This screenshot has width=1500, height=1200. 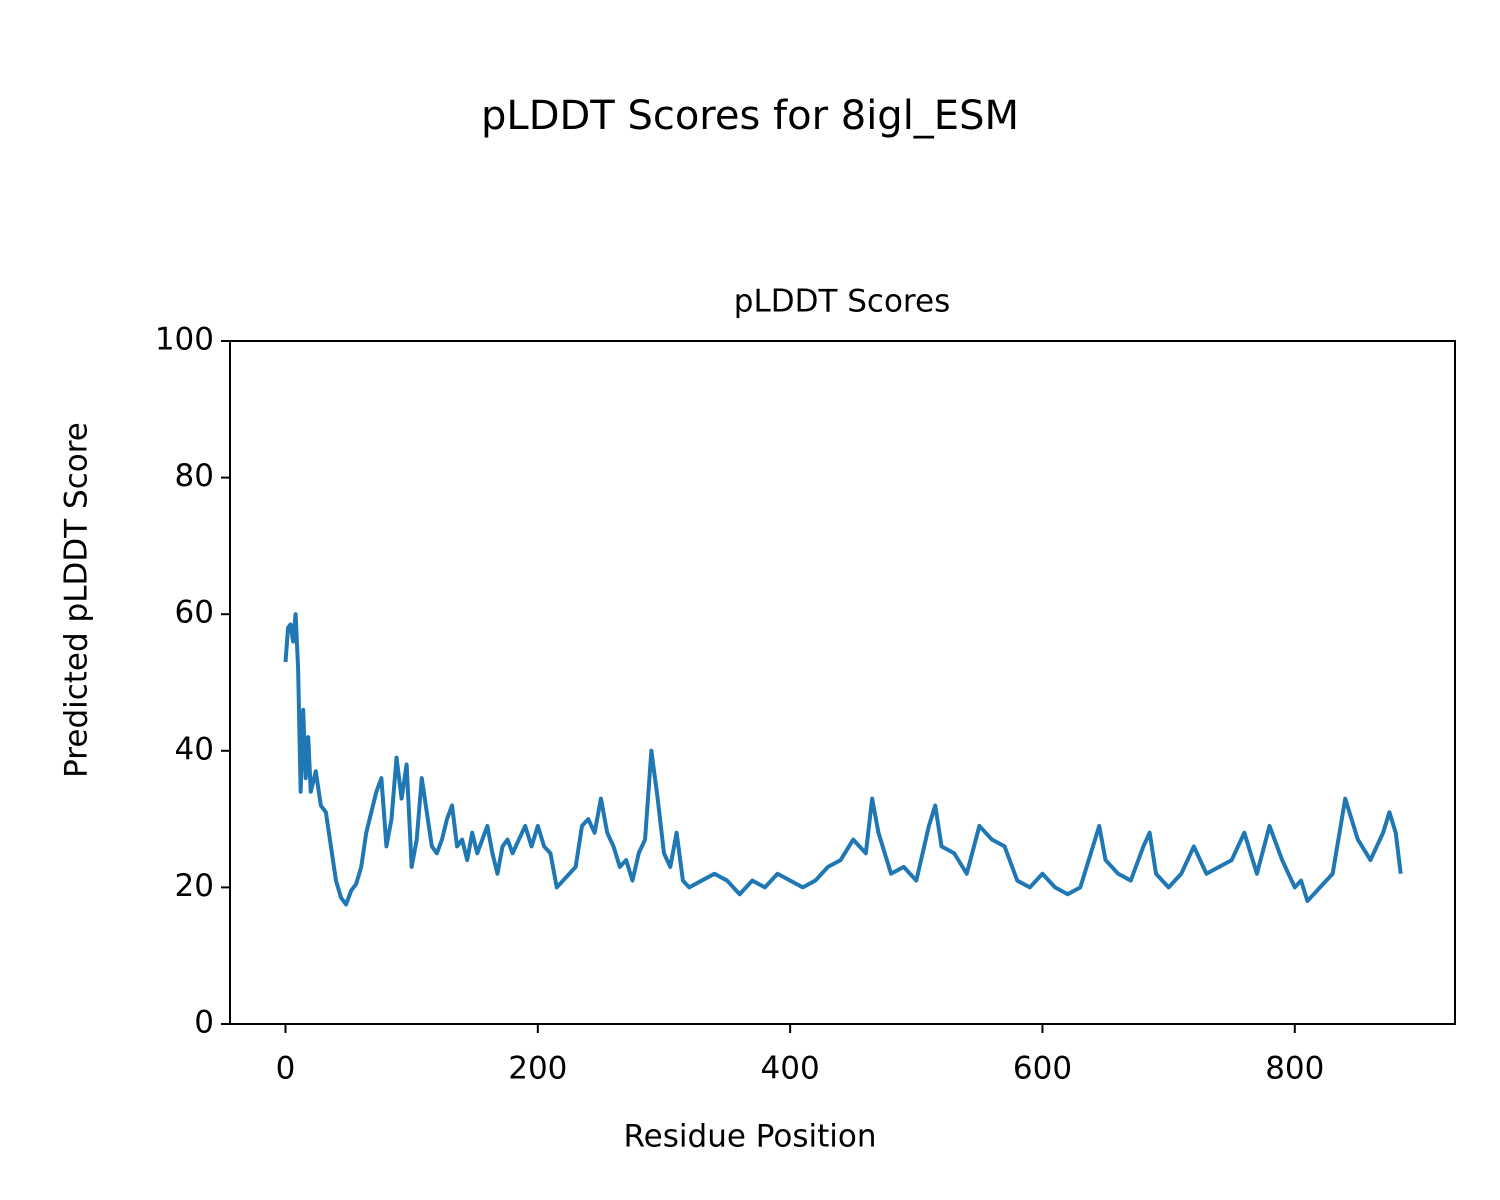 What do you see at coordinates (750, 1137) in the screenshot?
I see `x-axis-label: Residue Position` at bounding box center [750, 1137].